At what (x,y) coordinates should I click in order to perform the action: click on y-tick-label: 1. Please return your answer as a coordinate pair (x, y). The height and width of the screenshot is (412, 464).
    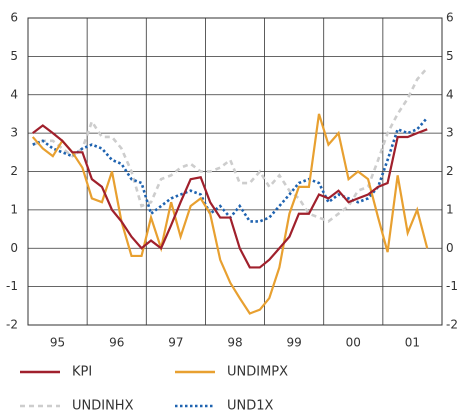
    Looking at the image, I should click on (14, 209).